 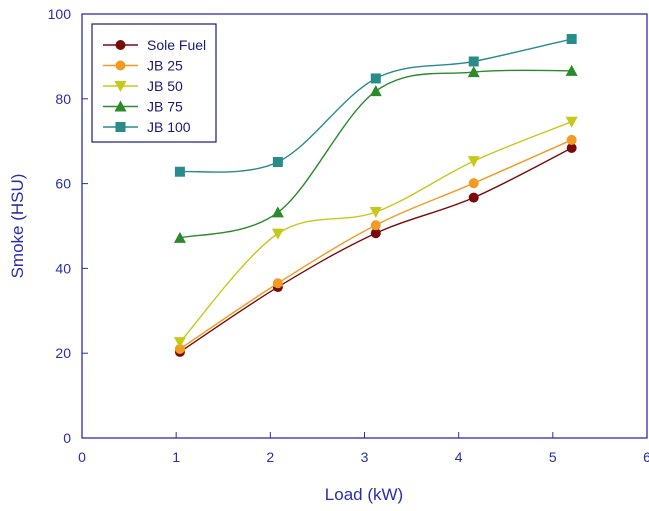 I want to click on legend-item: JB 100, so click(x=147, y=127).